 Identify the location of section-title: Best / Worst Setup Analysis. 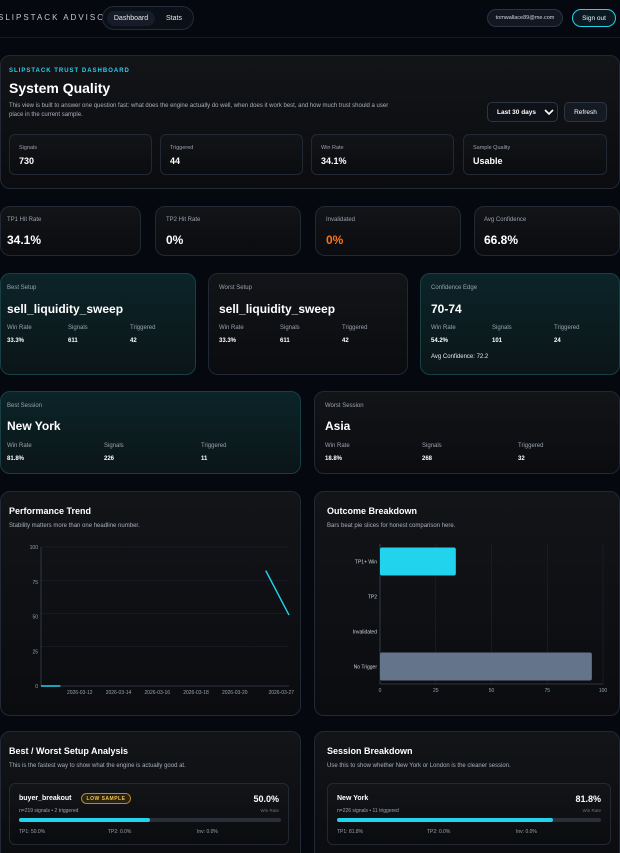
(69, 751).